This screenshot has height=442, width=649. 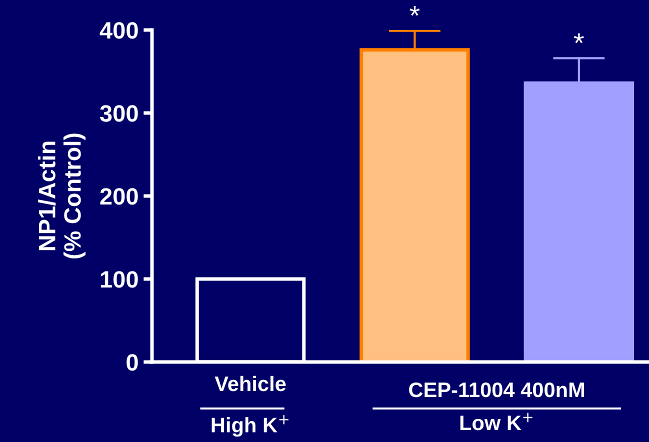 I want to click on y-tick-label: 0, so click(x=132, y=362).